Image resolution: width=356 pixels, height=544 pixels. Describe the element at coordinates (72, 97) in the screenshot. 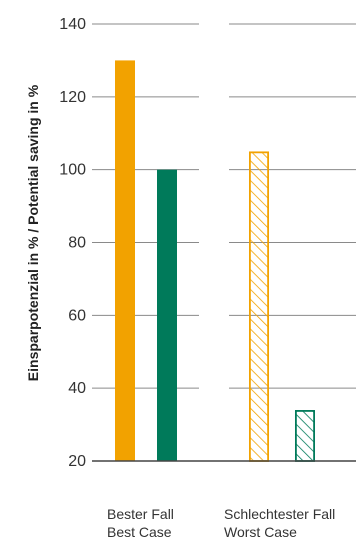

I see `y-tick-label: 120` at that location.